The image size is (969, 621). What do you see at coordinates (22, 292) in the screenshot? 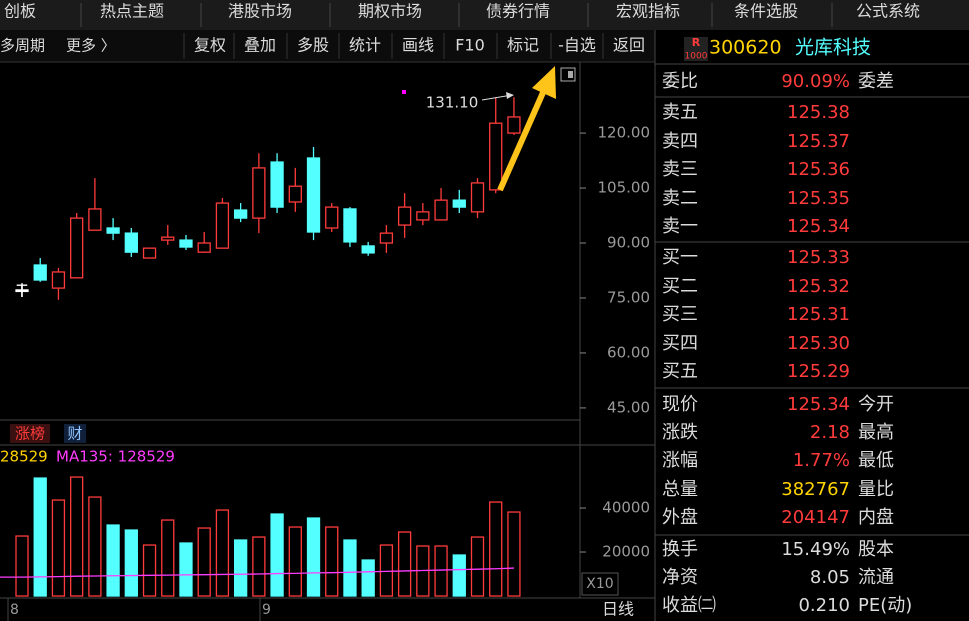
I see `marker-label: T` at bounding box center [22, 292].